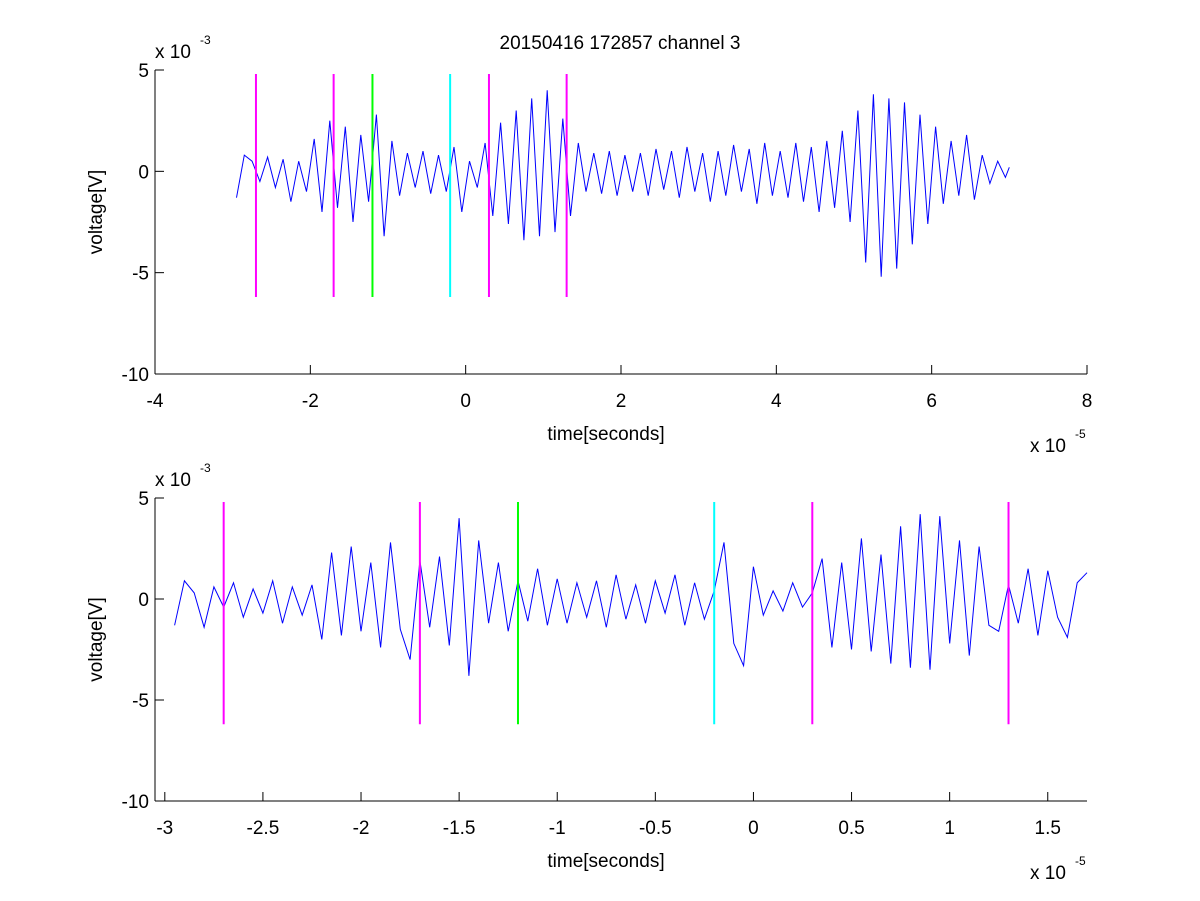  Describe the element at coordinates (605, 861) in the screenshot. I see `plot2-x-axis-label: time[seconds]` at that location.